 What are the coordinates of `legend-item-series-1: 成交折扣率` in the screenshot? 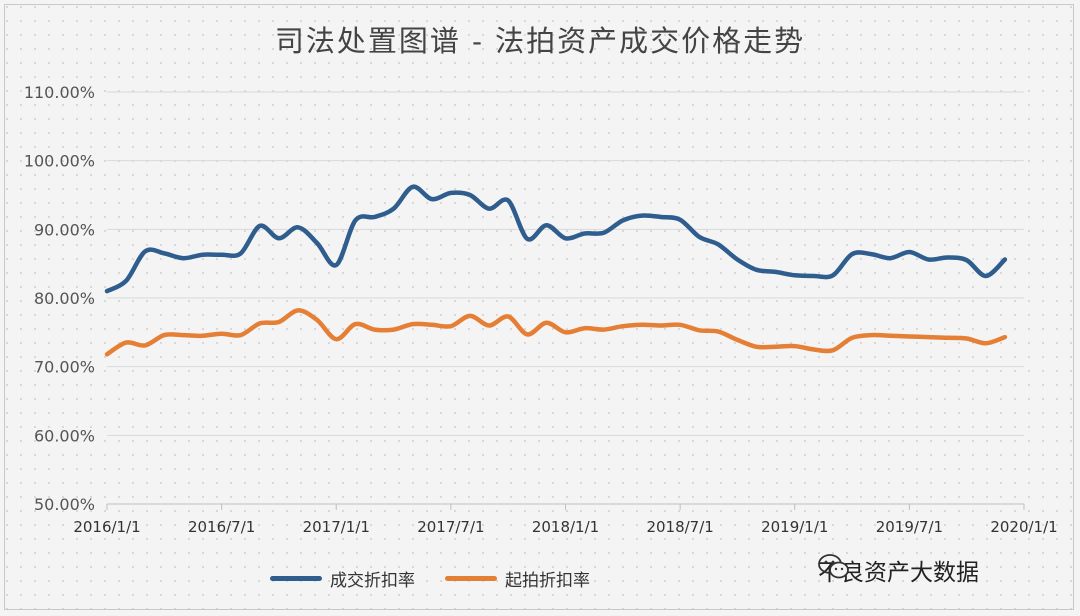 It's located at (342, 578).